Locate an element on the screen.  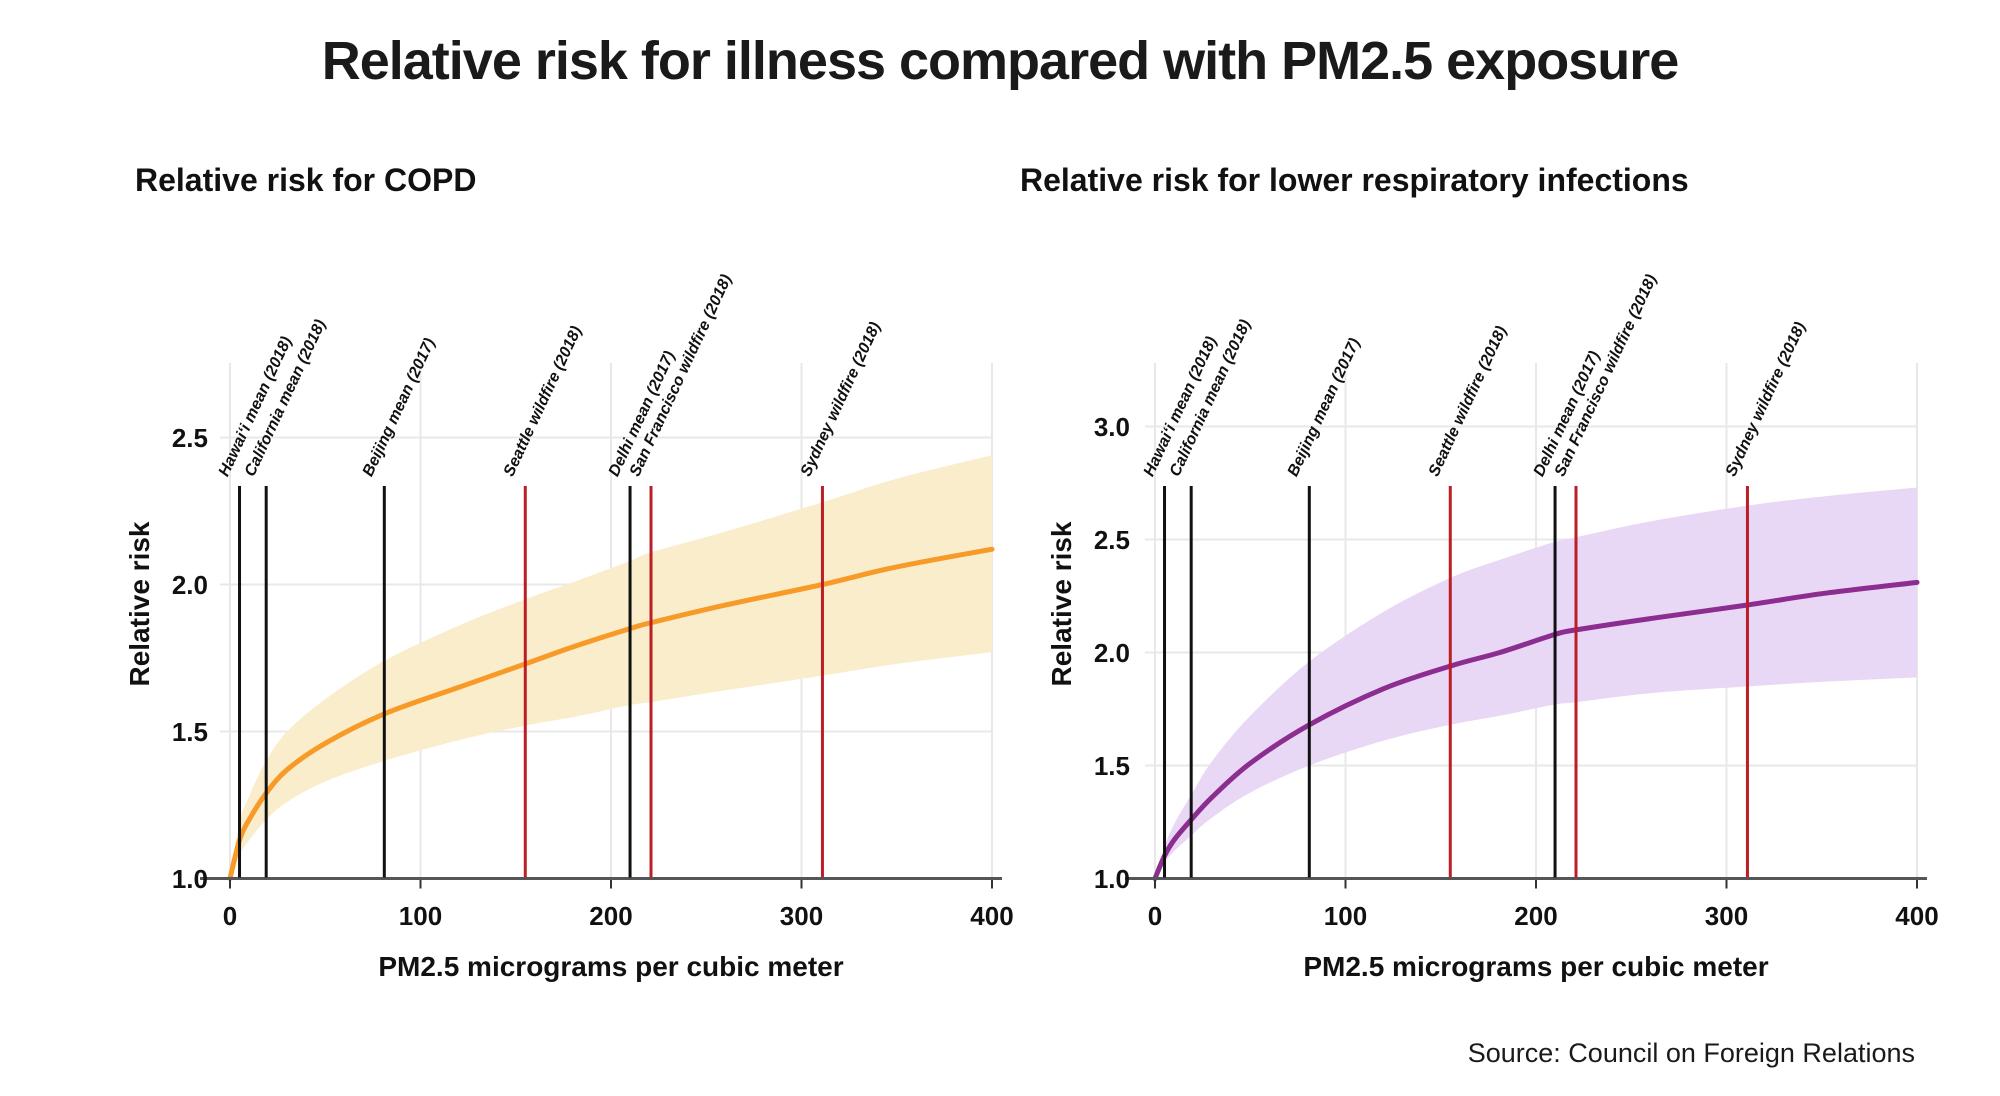
source-note: Source: Council on Foreign Relations is located at coordinates (1691, 1053).